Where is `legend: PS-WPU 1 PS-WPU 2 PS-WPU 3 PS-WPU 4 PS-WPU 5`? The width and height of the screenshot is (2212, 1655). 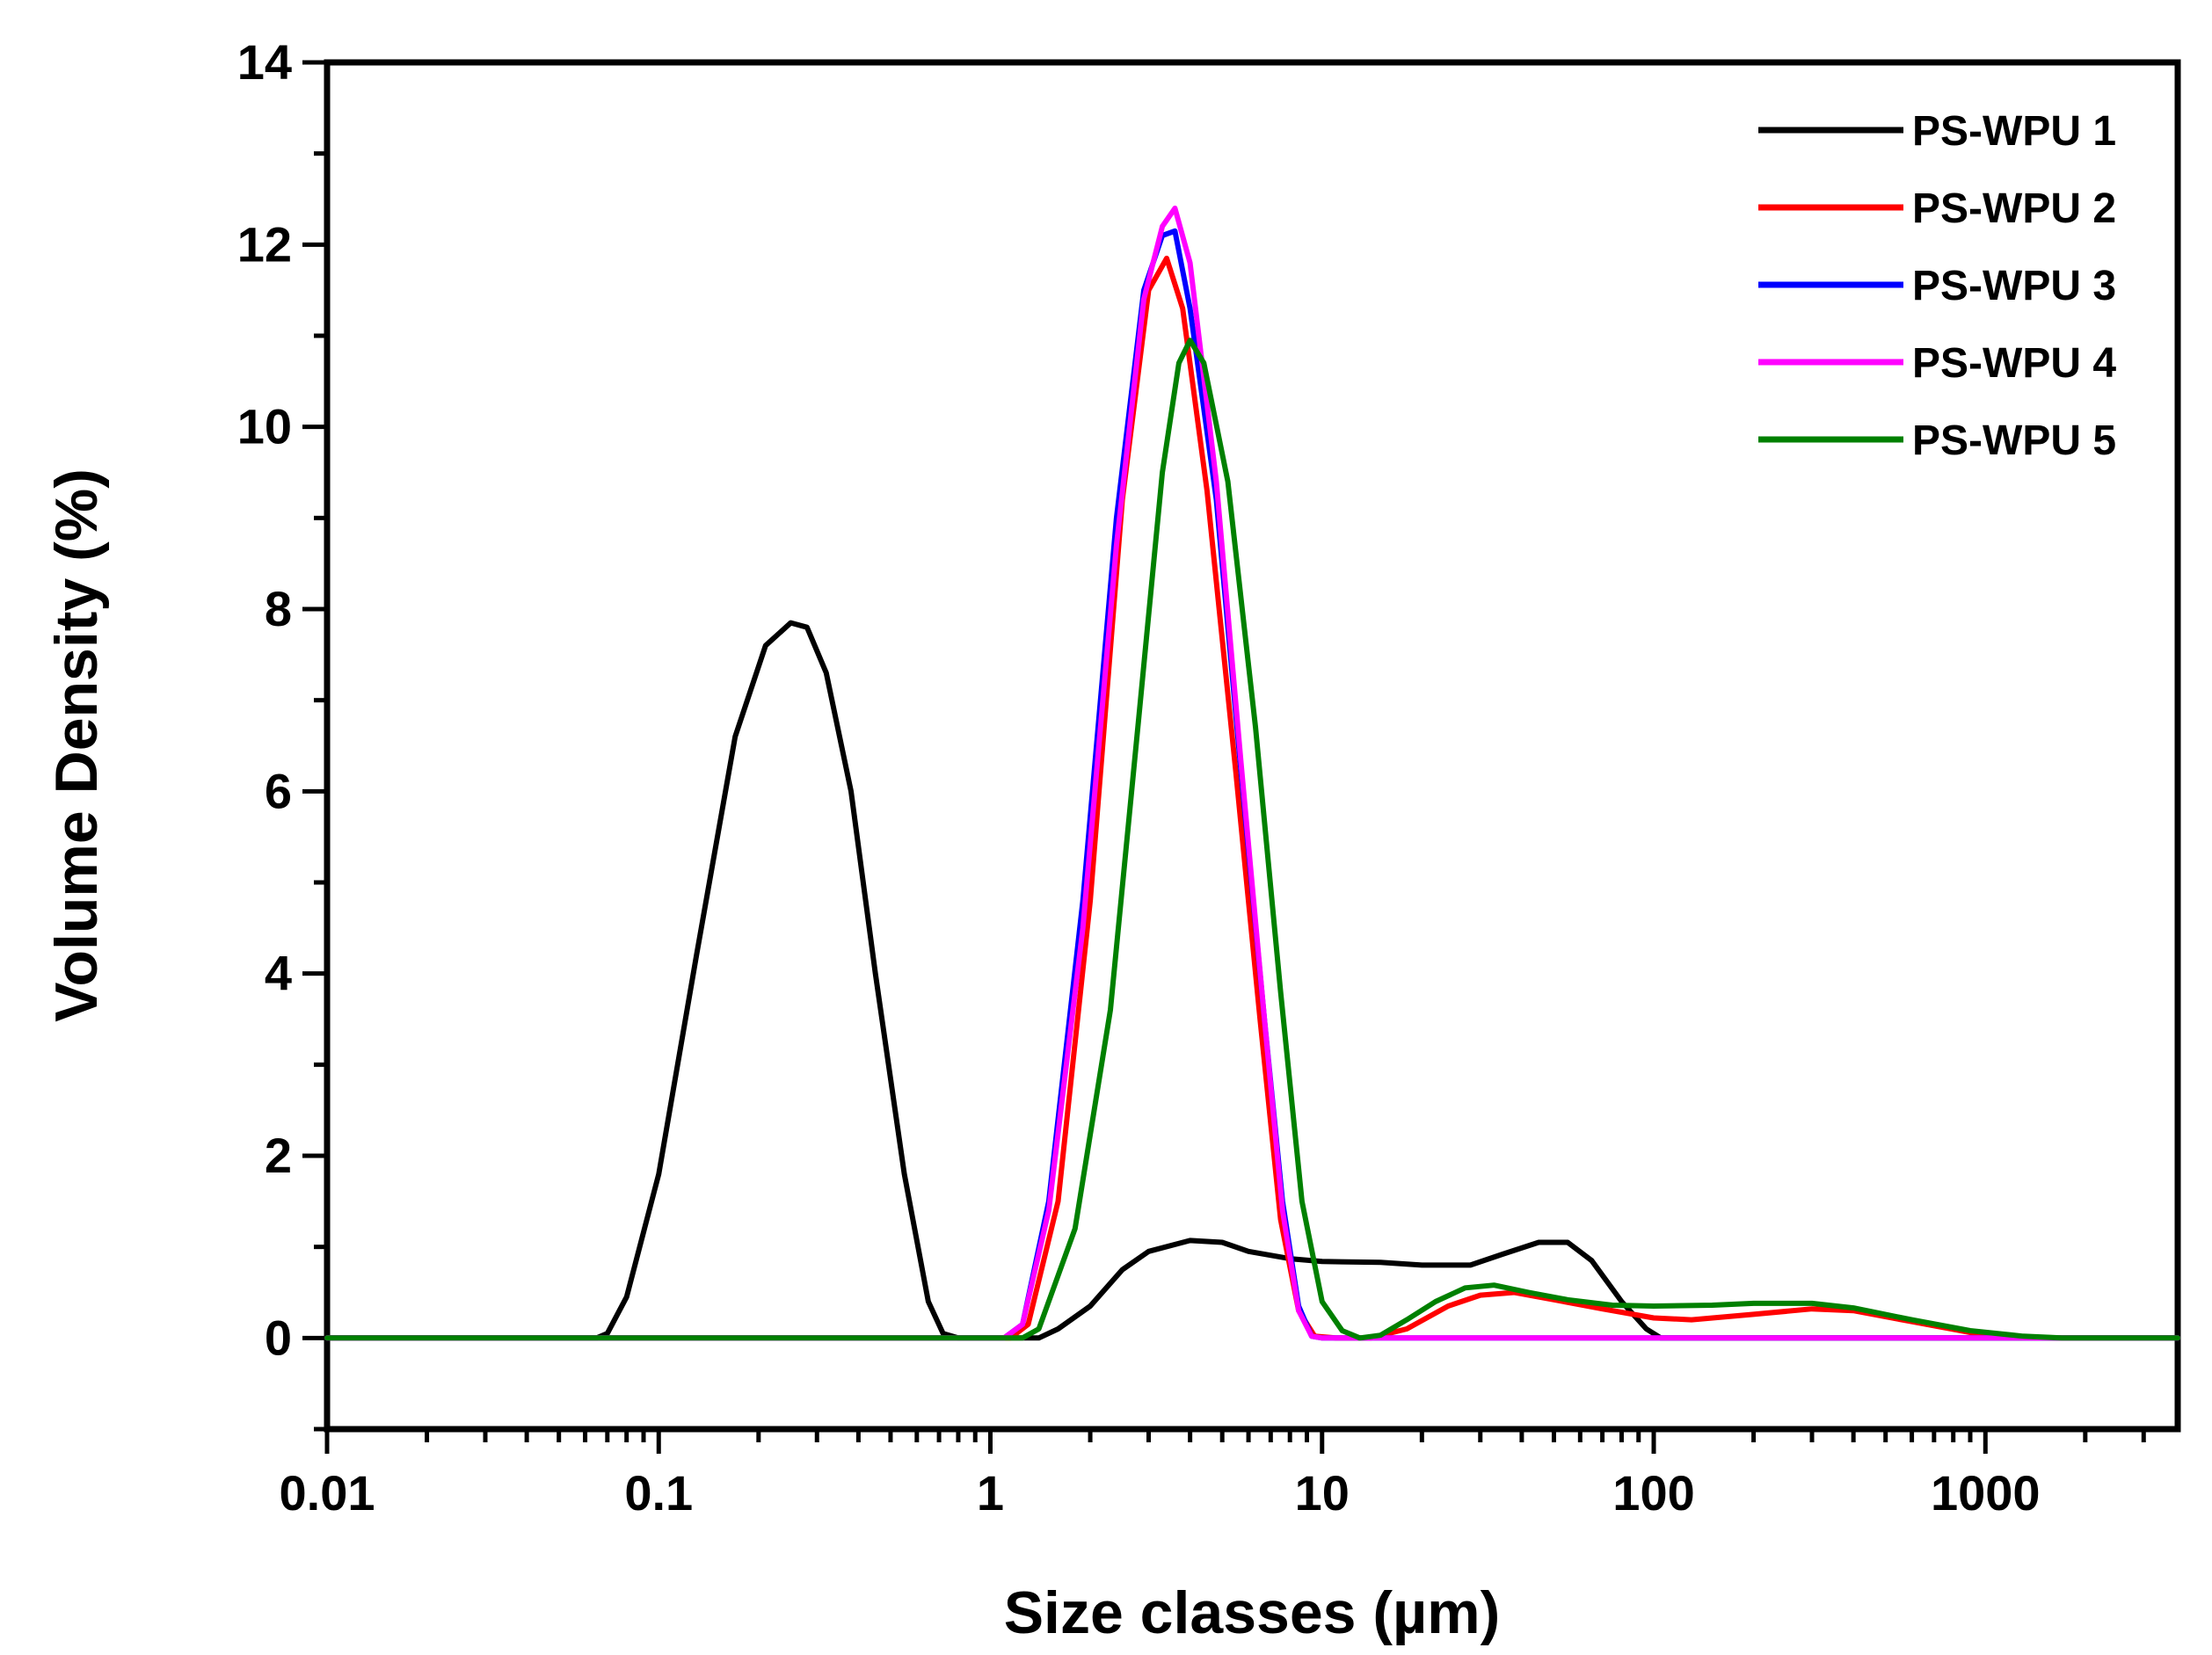
legend: PS-WPU 1 PS-WPU 2 PS-WPU 3 PS-WPU 4 PS-WPU 5 is located at coordinates (1937, 286).